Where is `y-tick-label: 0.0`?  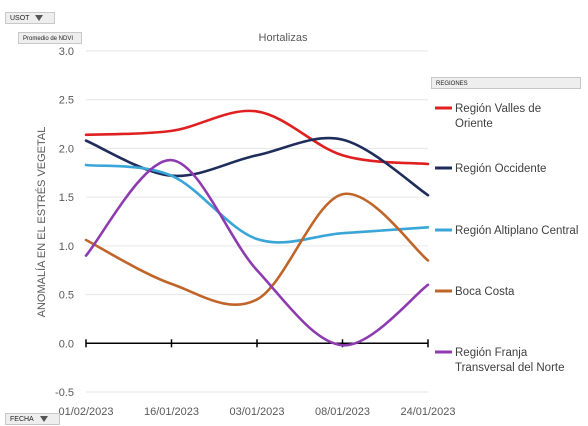 y-tick-label: 0.0 is located at coordinates (66, 344).